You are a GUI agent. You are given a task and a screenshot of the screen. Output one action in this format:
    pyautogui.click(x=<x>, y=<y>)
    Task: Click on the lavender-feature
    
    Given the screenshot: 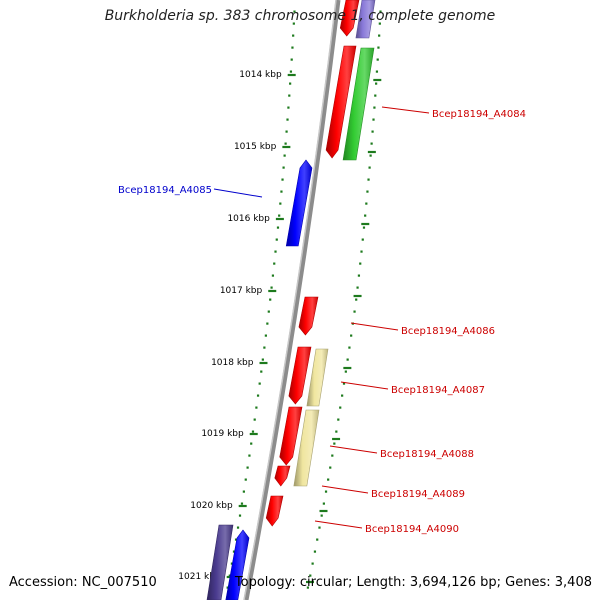 What is the action you would take?
    pyautogui.click(x=365, y=19)
    